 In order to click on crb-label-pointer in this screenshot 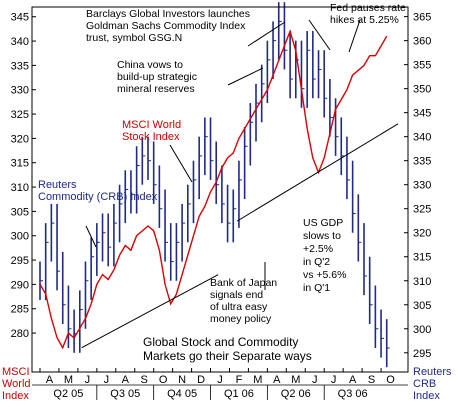, I will do `click(91, 236)`.